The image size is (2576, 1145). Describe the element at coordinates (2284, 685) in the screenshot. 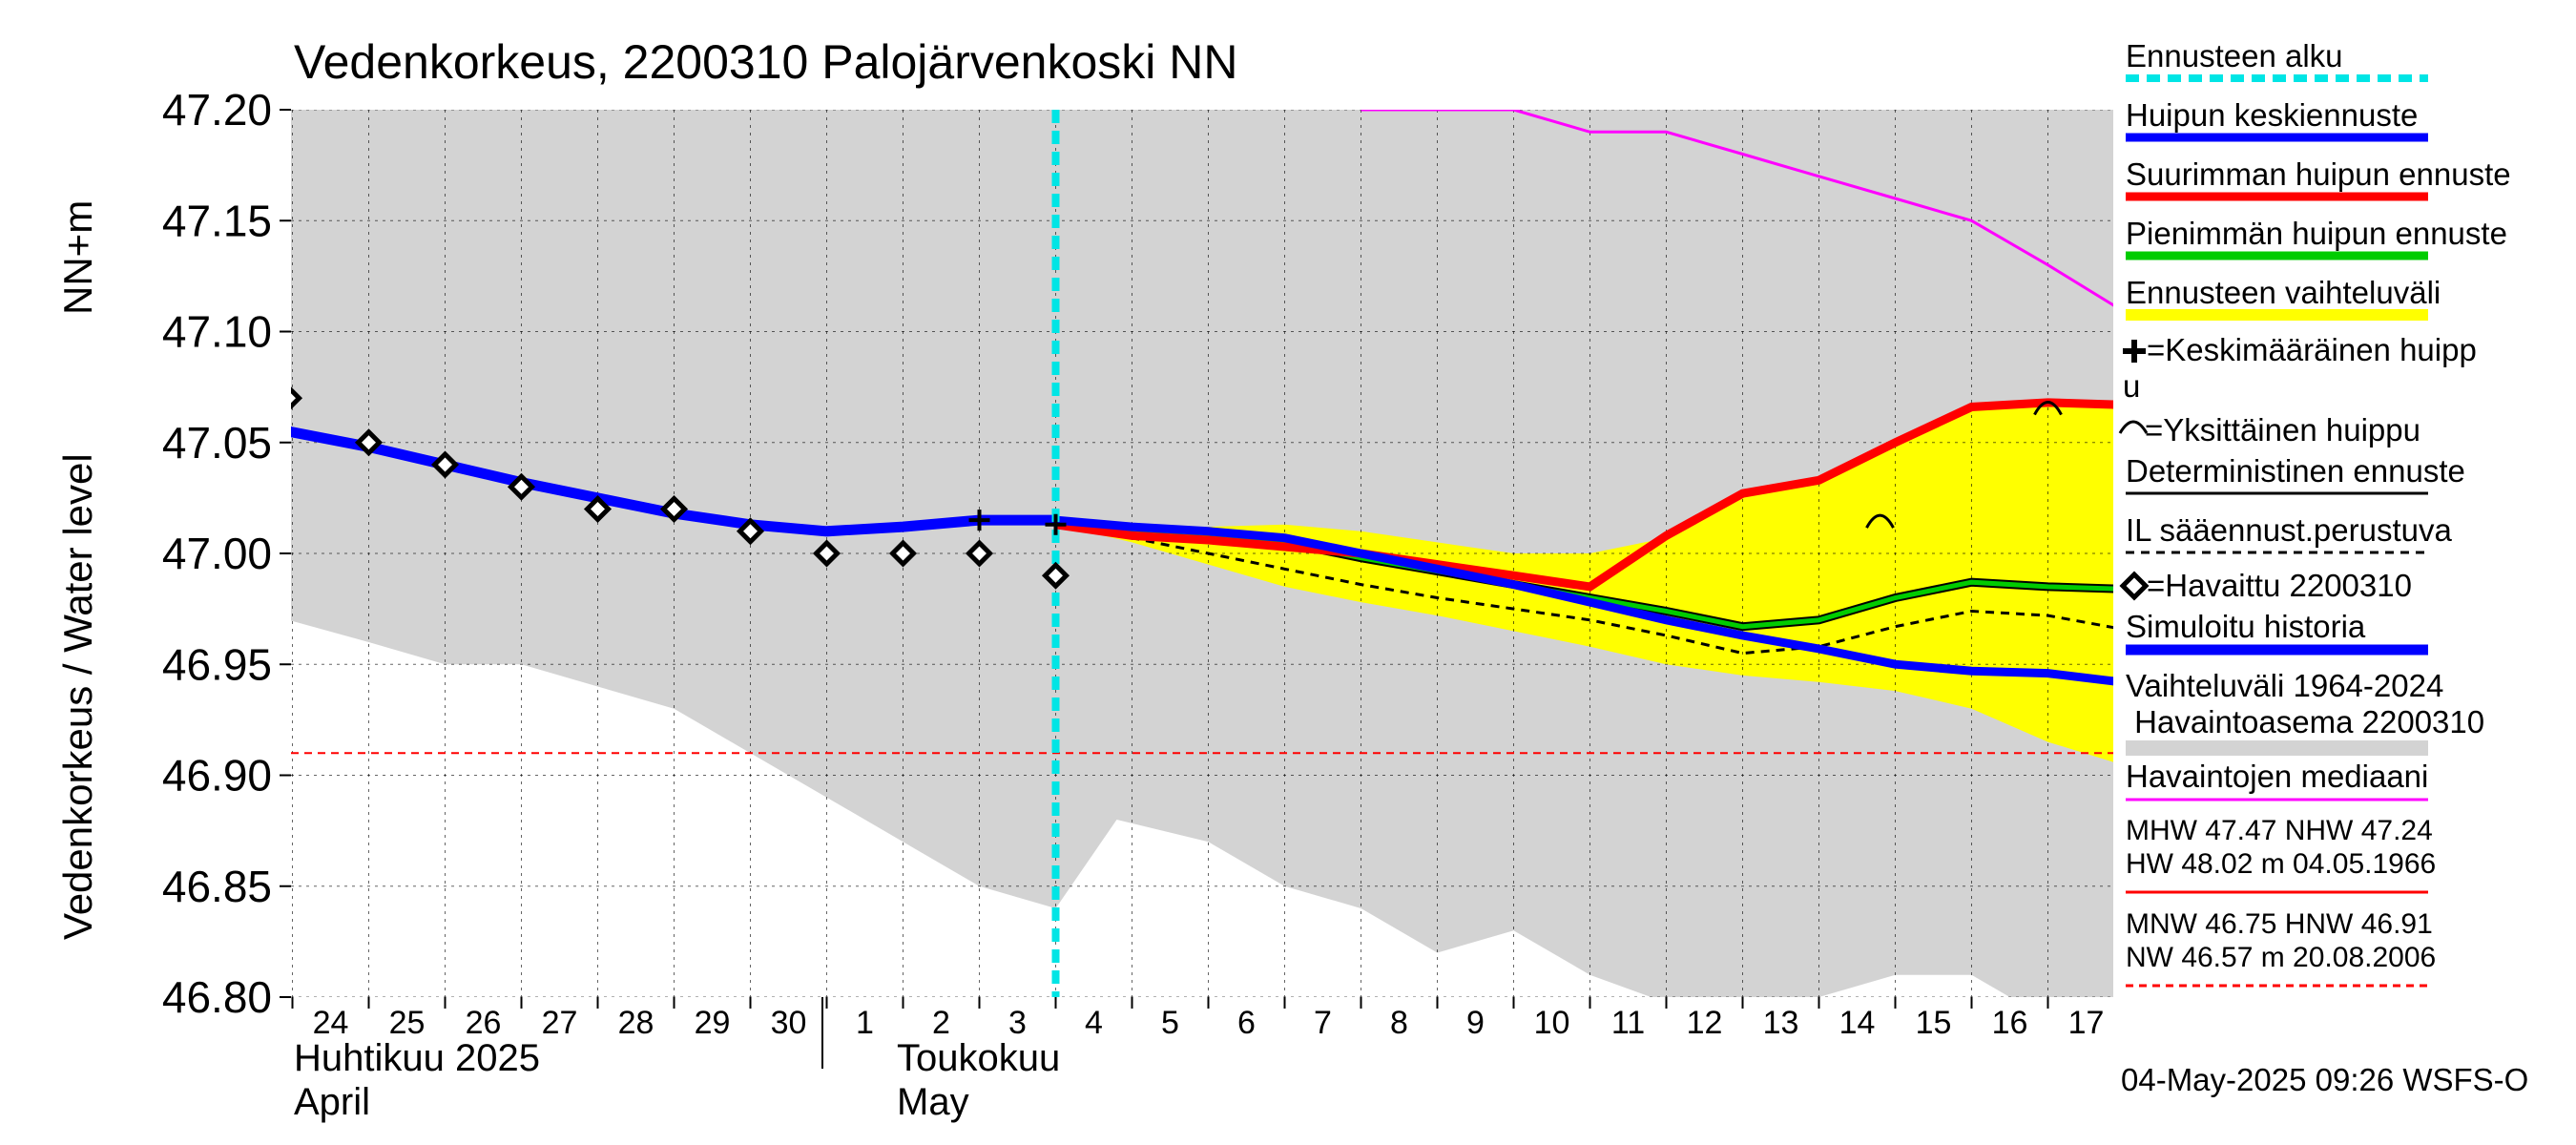

I see `legend-history-range-label: Vaihteluväli 1964-2024` at that location.